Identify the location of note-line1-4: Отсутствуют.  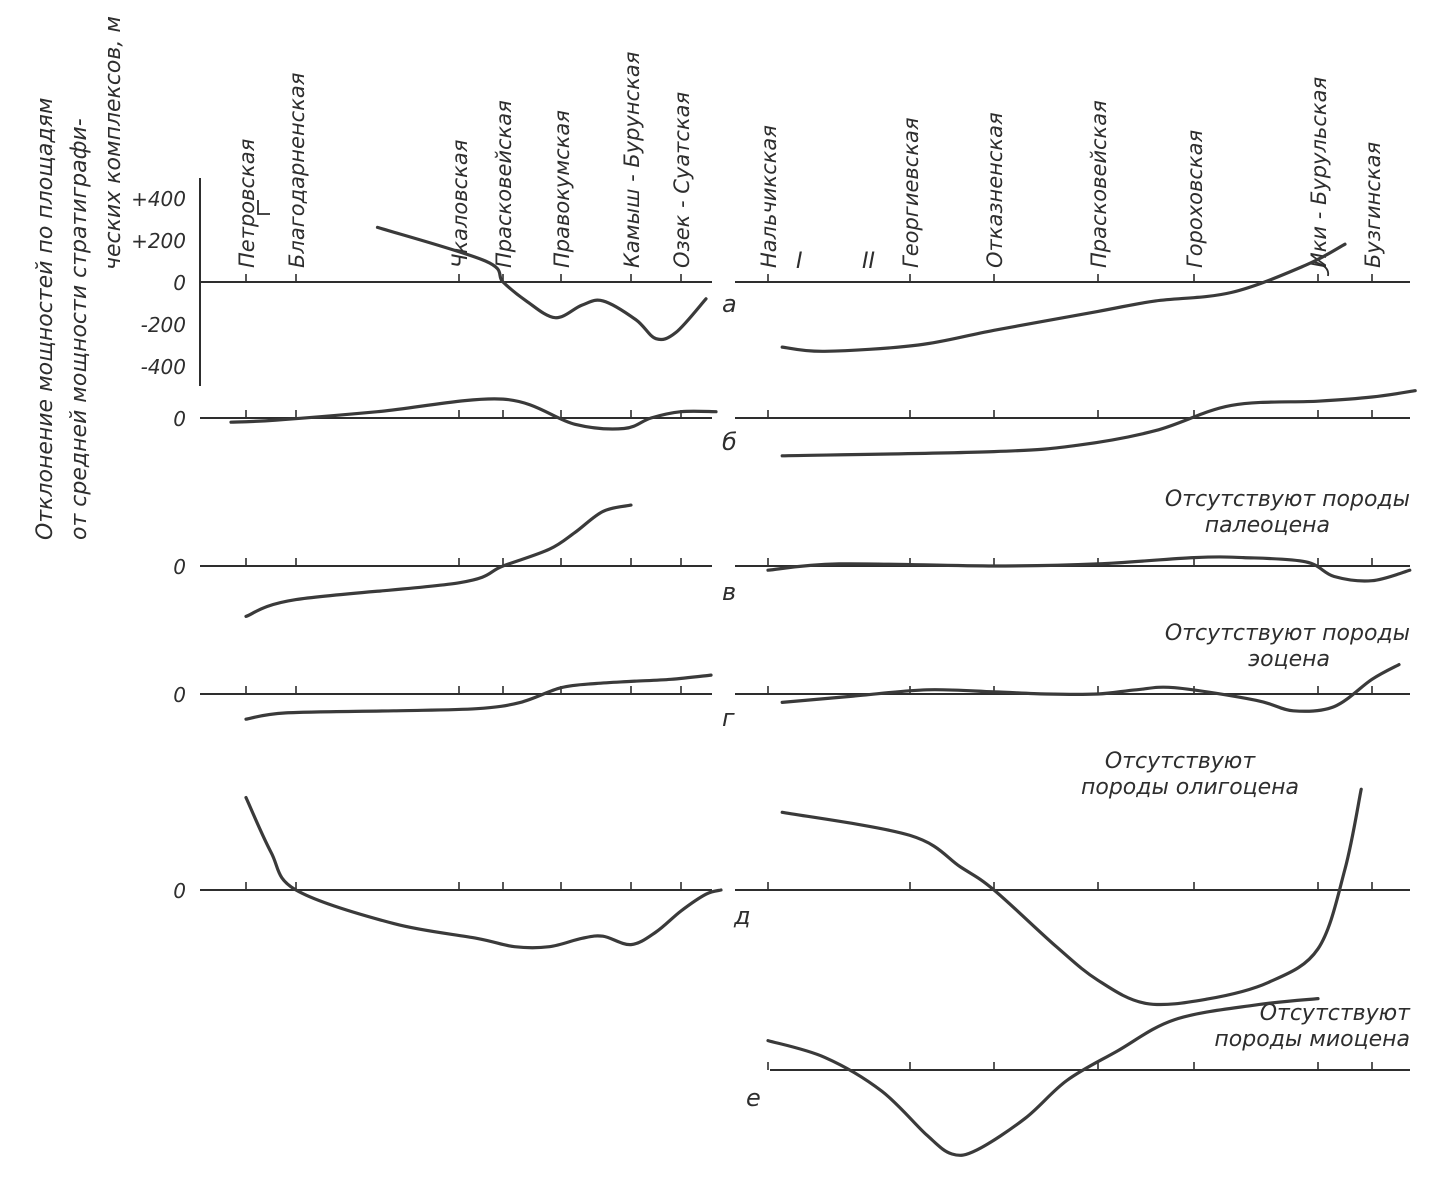
(1180, 761).